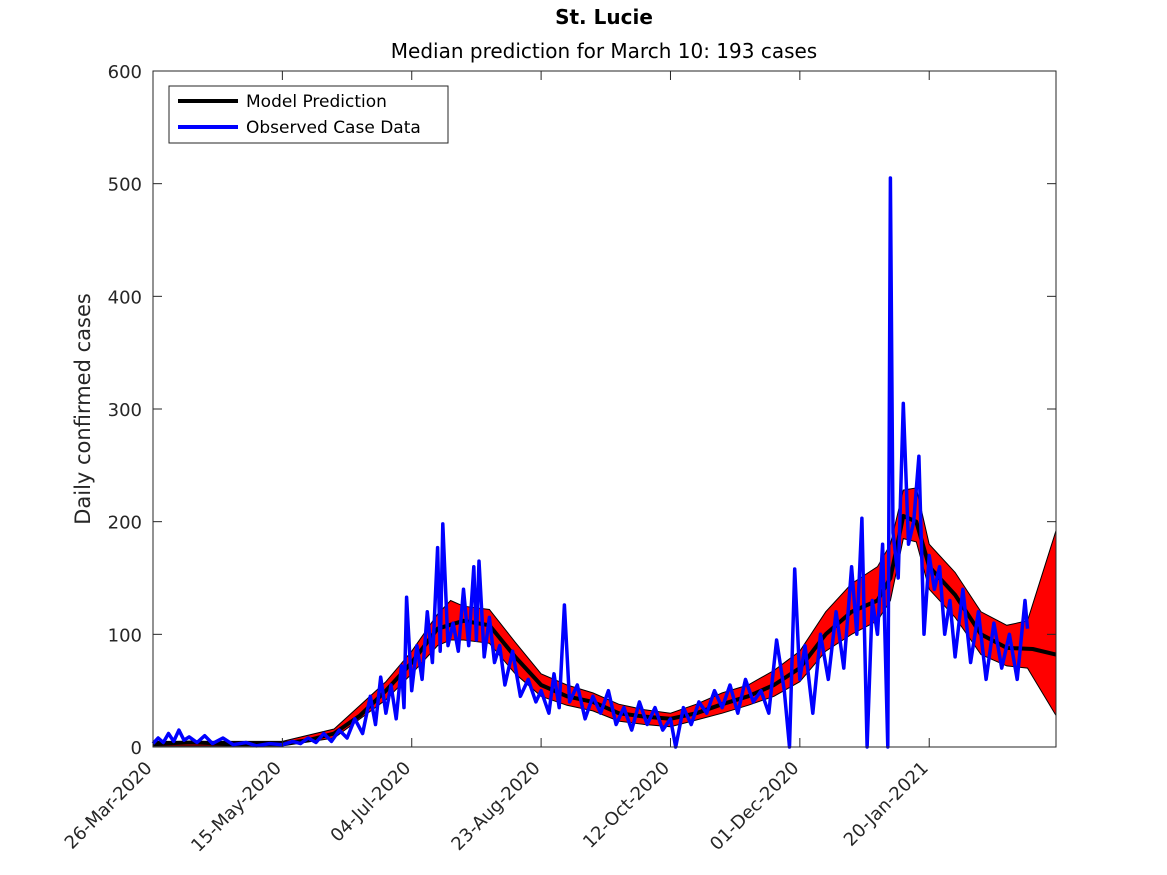  What do you see at coordinates (125, 523) in the screenshot?
I see `y-tick-label: 200` at bounding box center [125, 523].